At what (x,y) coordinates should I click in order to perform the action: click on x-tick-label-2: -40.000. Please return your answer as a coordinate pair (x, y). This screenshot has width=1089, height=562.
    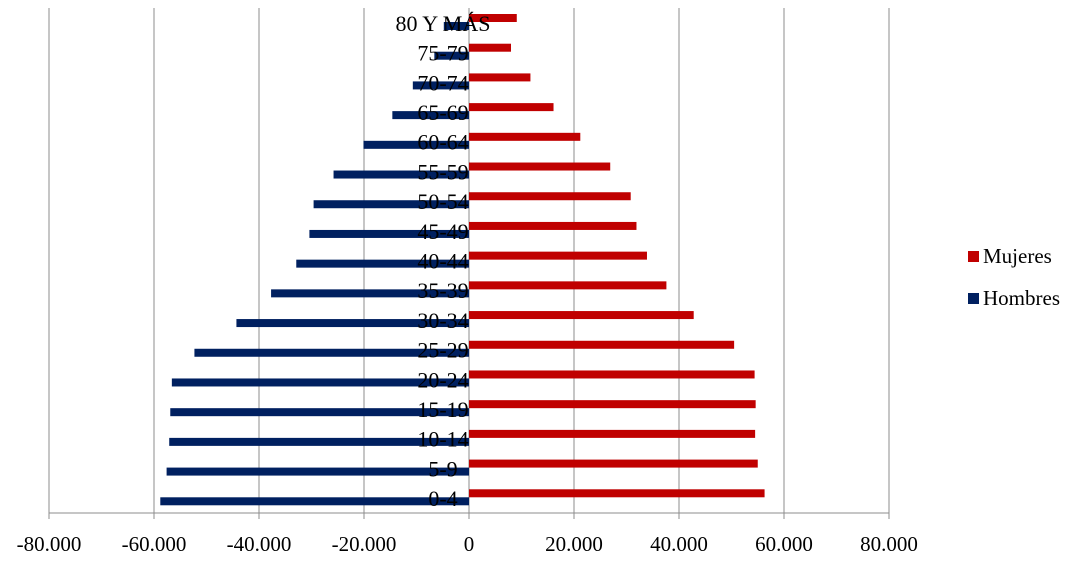
    Looking at the image, I should click on (259, 544).